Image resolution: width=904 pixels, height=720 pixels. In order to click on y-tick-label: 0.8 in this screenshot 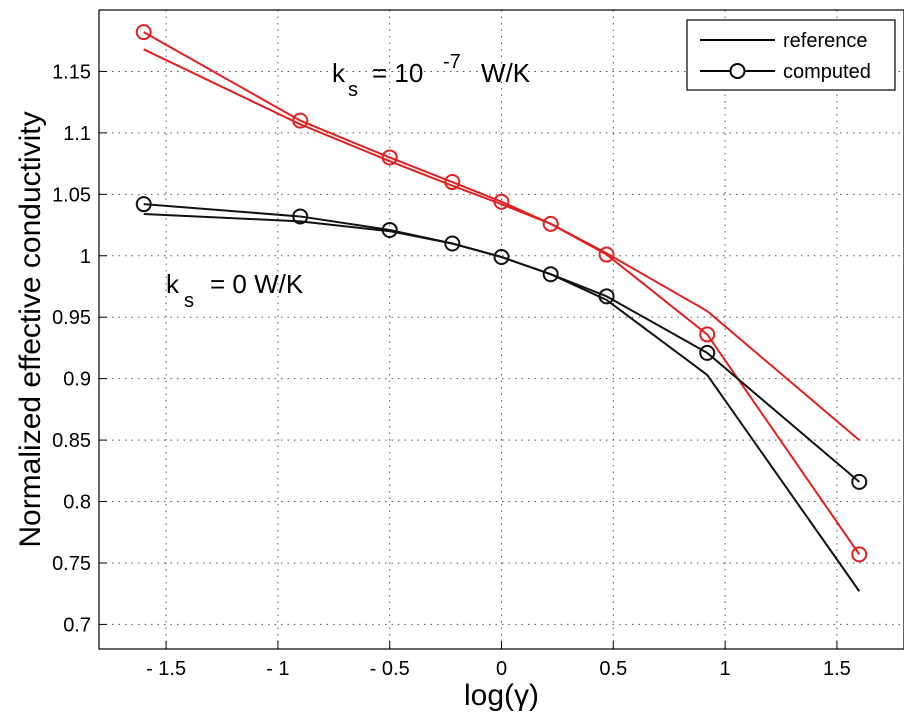, I will do `click(77, 503)`.